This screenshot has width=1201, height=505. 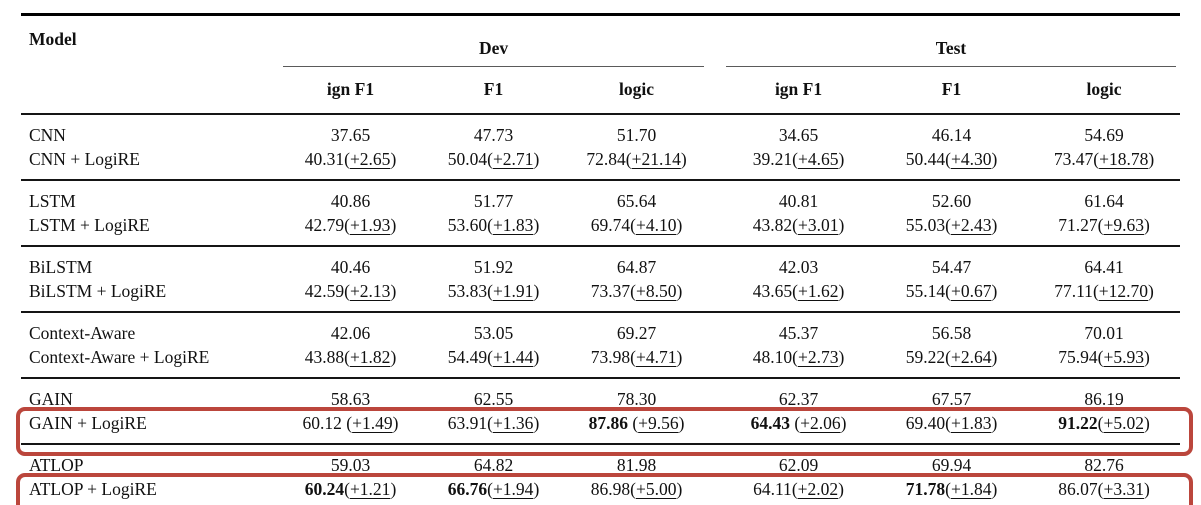 I want to click on score-value: 42.59, so click(x=324, y=291).